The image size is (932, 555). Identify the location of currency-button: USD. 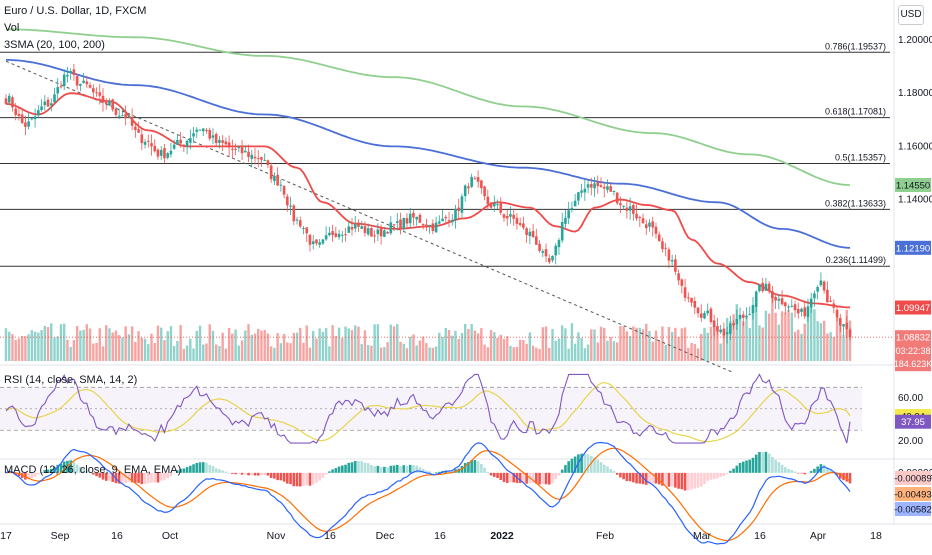
(911, 15).